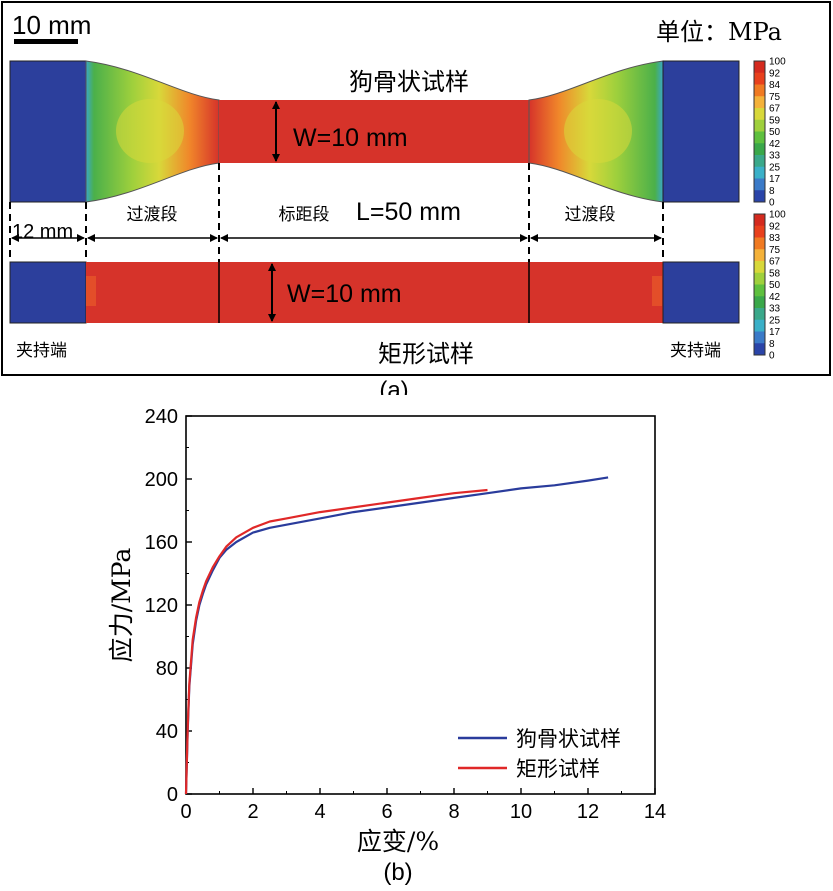 The width and height of the screenshot is (833, 891). I want to click on rect-grip-left, so click(48, 292).